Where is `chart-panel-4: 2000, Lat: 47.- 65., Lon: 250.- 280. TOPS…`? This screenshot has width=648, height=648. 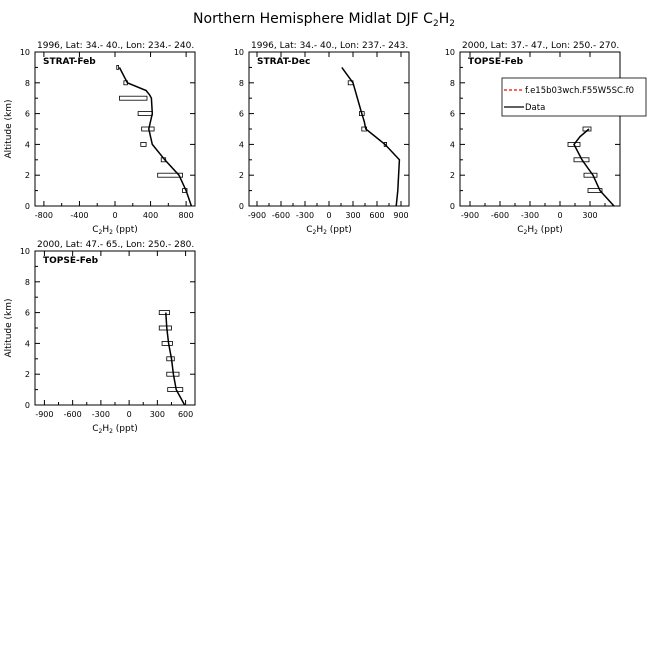 chart-panel-4: 2000, Lat: 47.- 65., Lon: 250.- 280. TOPS… is located at coordinates (100, 337).